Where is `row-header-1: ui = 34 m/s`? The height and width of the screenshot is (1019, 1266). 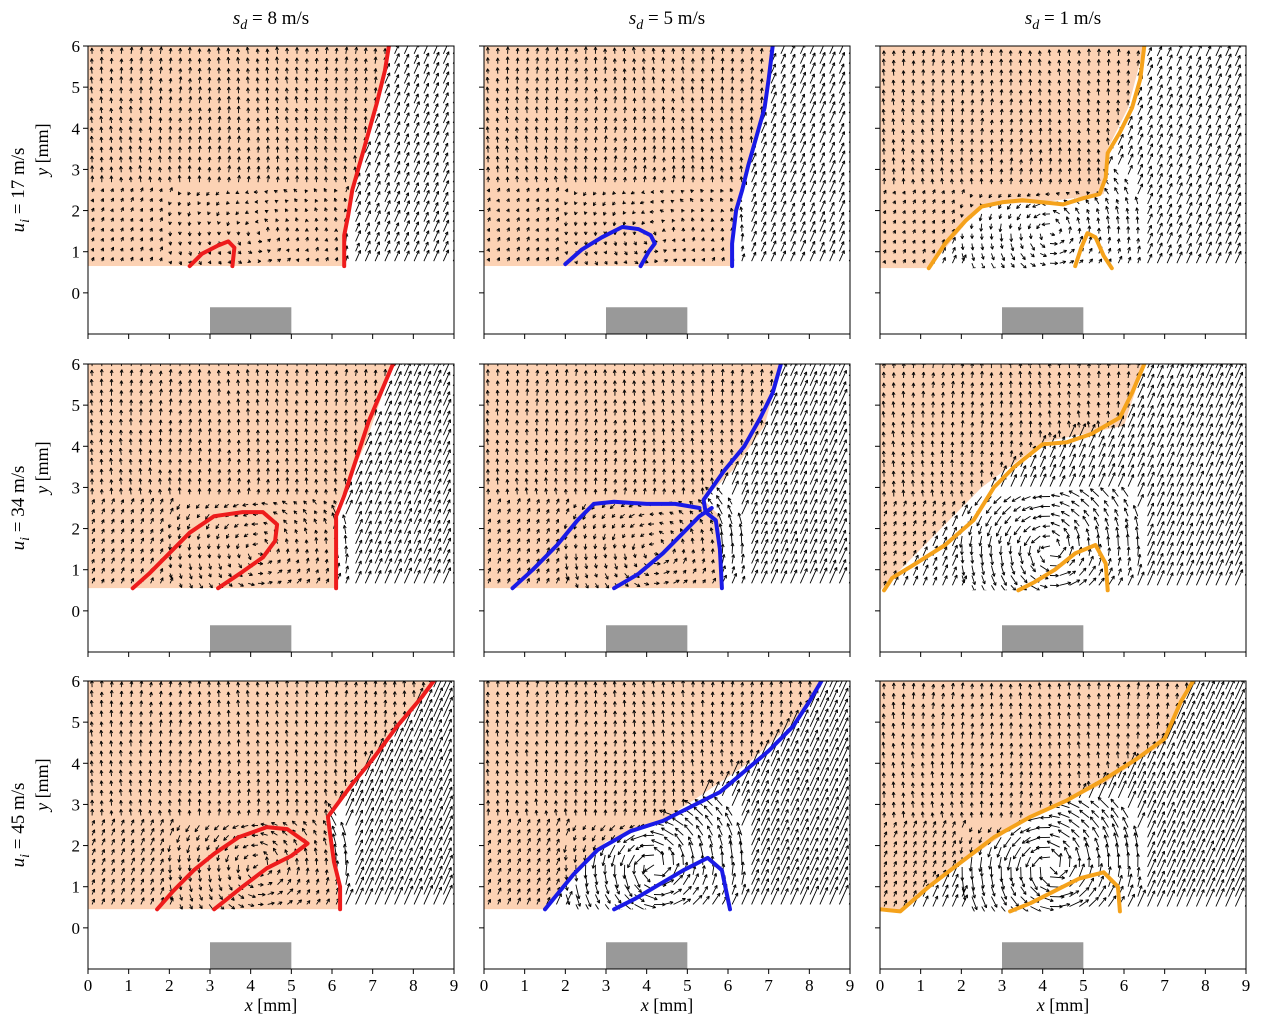
row-header-1: ui = 34 m/s is located at coordinates (20, 508).